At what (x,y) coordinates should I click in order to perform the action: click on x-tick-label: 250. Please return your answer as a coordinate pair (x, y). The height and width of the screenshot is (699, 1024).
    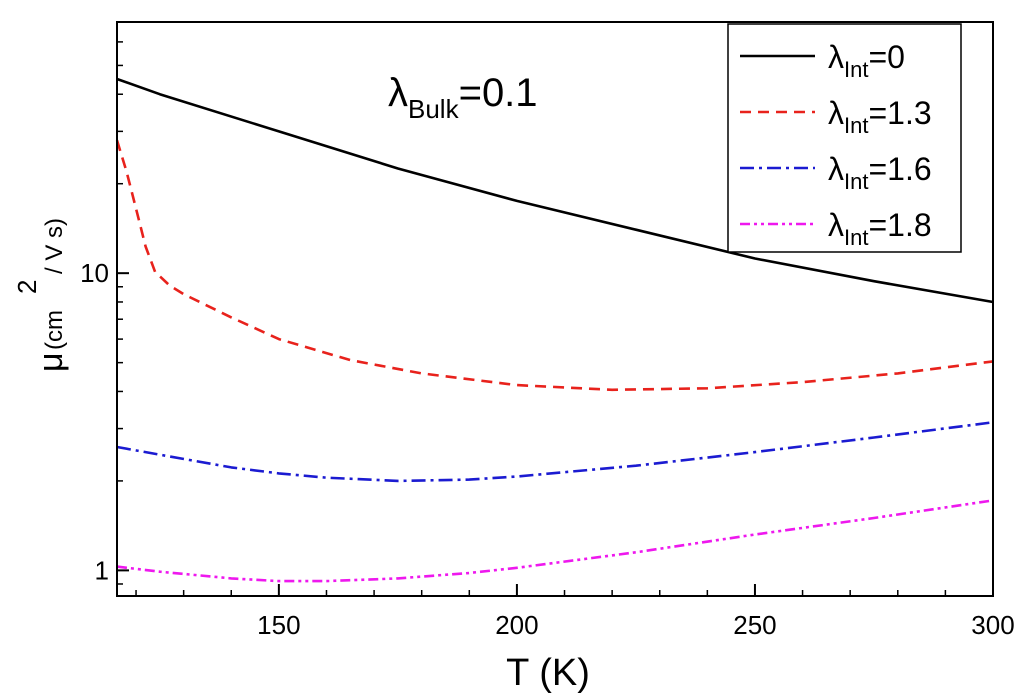
    Looking at the image, I should click on (754, 625).